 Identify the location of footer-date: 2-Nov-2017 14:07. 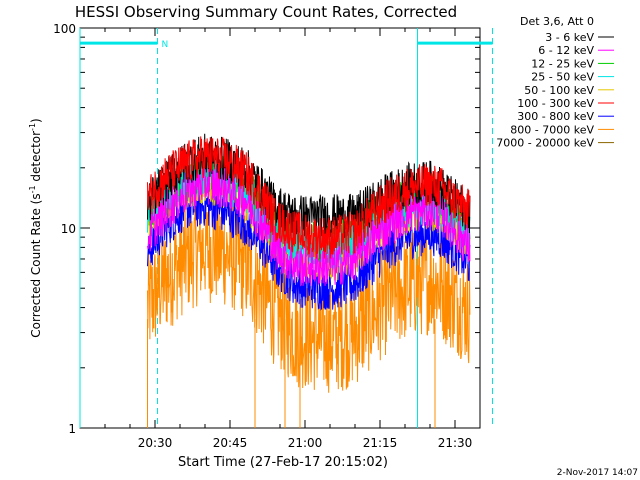
(597, 473).